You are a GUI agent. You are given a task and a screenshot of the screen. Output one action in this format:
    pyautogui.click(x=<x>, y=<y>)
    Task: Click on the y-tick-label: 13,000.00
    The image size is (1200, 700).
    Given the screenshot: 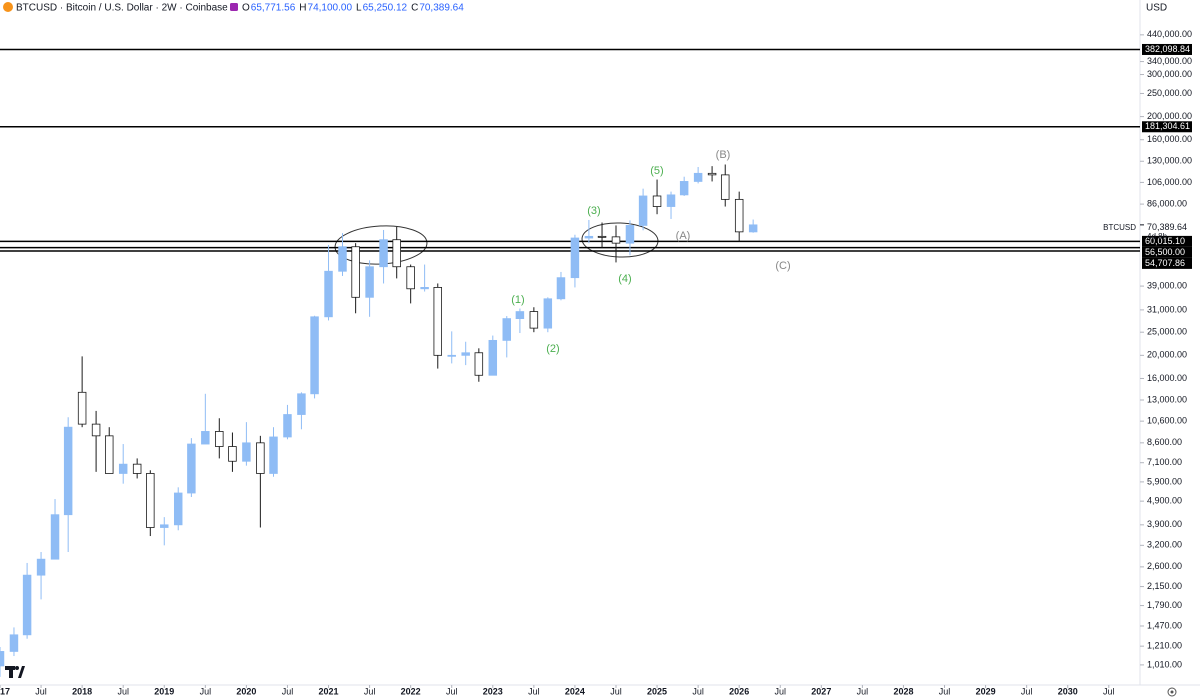 What is the action you would take?
    pyautogui.click(x=1167, y=399)
    